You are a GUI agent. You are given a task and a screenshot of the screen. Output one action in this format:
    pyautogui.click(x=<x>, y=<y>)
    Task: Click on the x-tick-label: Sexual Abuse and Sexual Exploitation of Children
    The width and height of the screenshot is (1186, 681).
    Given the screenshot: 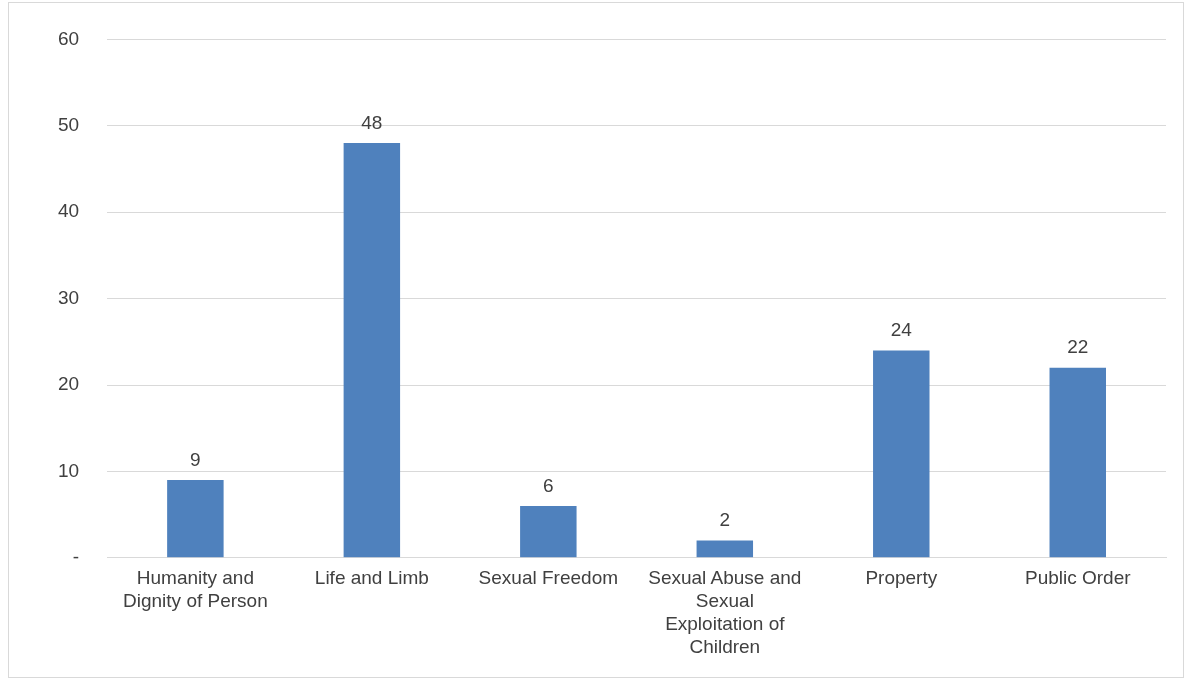 What is the action you would take?
    pyautogui.click(x=725, y=612)
    